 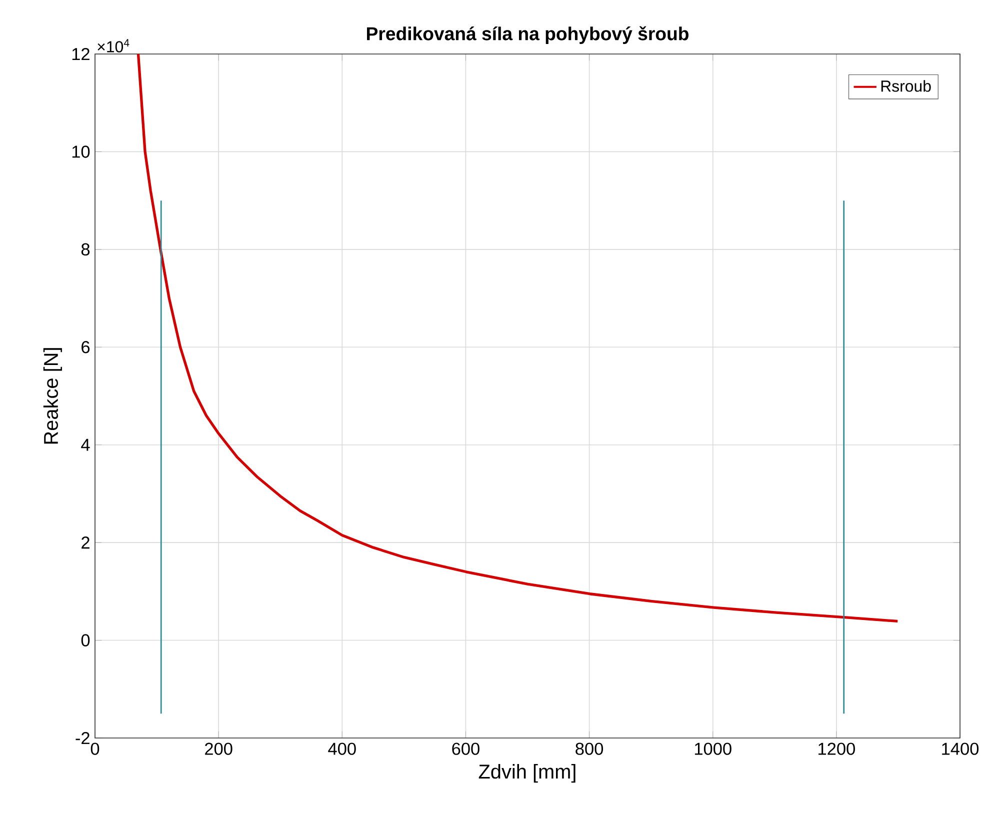 What do you see at coordinates (114, 45) in the screenshot?
I see `text: ×10$^{4}$` at bounding box center [114, 45].